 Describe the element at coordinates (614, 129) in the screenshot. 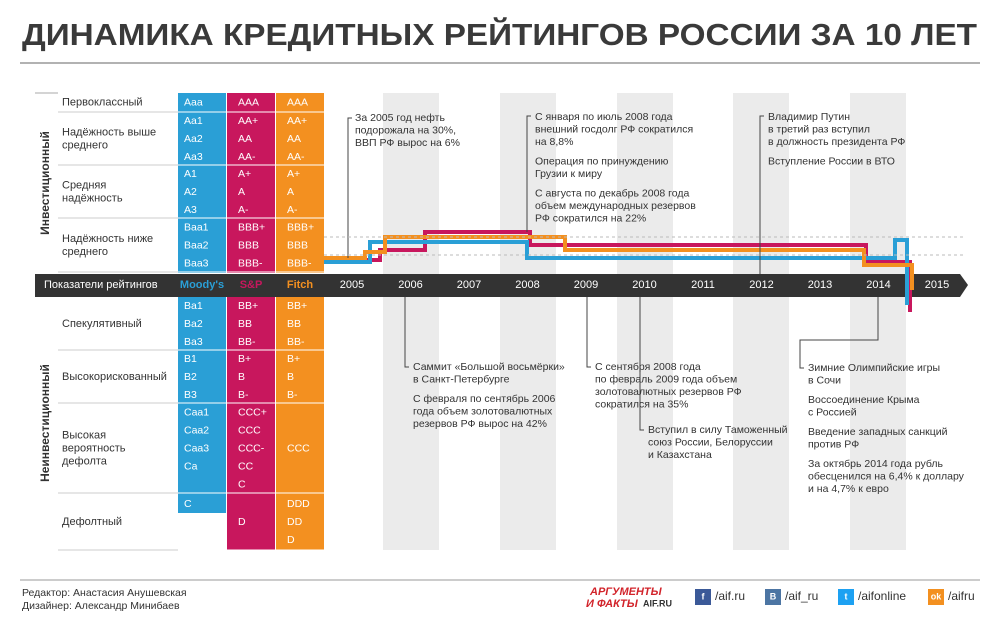

I see `event-text: внешний госдолг РФ сократился` at that location.